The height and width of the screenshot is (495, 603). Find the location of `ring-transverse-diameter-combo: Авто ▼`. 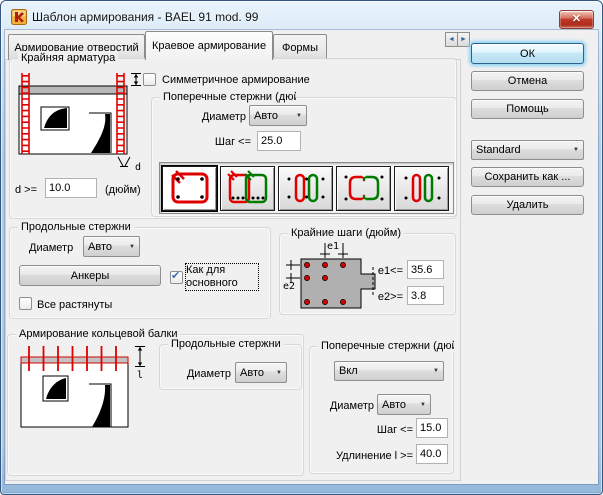

ring-transverse-diameter-combo: Авто ▼ is located at coordinates (404, 404).